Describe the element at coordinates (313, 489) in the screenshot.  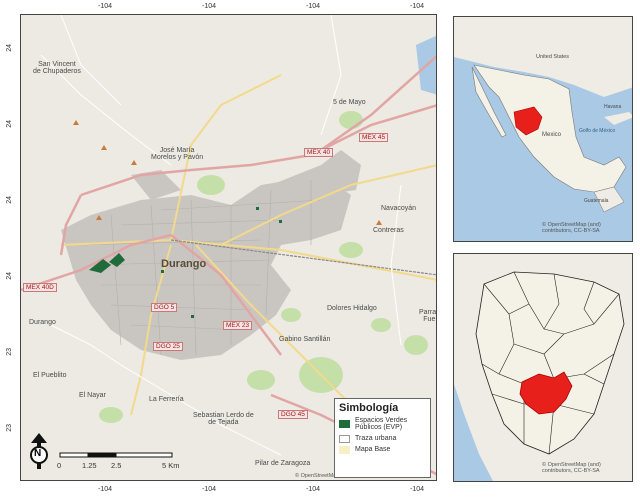
I see `lon-tick-bottom-3: -104` at that location.